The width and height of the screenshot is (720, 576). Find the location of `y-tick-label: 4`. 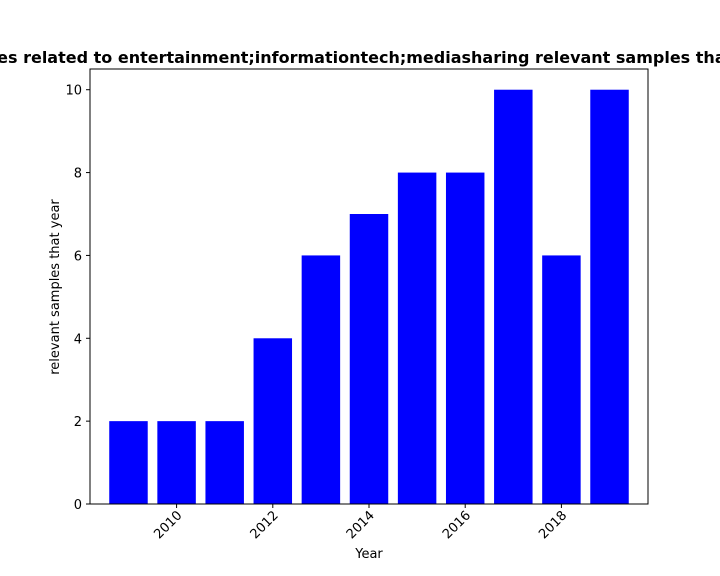

y-tick-label: 4 is located at coordinates (78, 339).